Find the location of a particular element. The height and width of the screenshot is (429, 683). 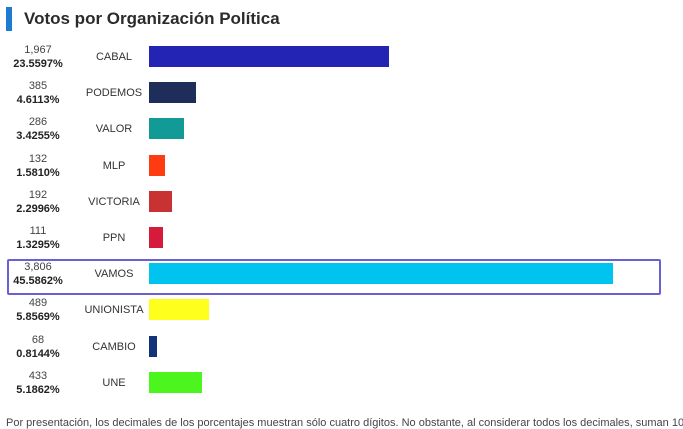

bar-une is located at coordinates (175, 382).